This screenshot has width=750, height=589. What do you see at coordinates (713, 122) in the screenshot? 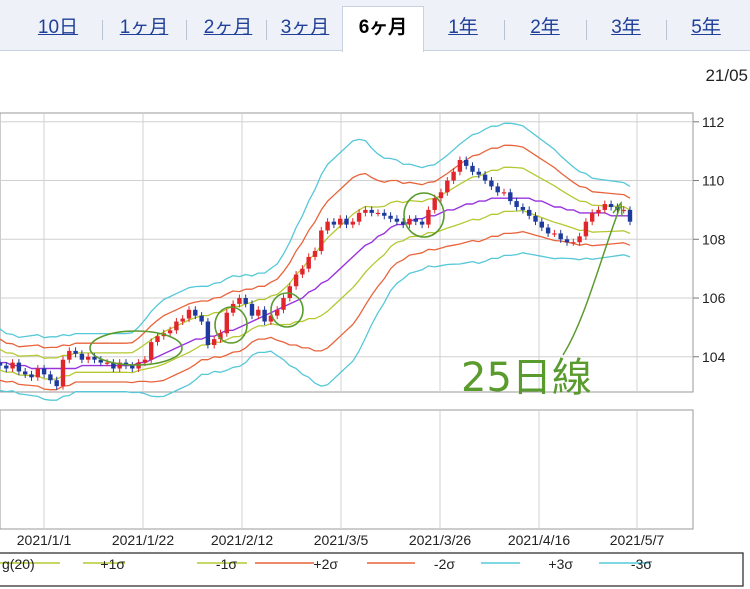
I see `y-tick-label: 112` at bounding box center [713, 122].